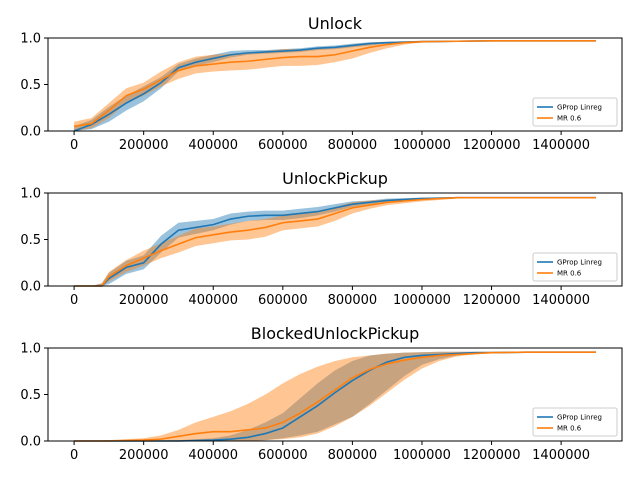 The width and height of the screenshot is (640, 480). Describe the element at coordinates (335, 178) in the screenshot. I see `chart-title: UnlockPickup` at that location.